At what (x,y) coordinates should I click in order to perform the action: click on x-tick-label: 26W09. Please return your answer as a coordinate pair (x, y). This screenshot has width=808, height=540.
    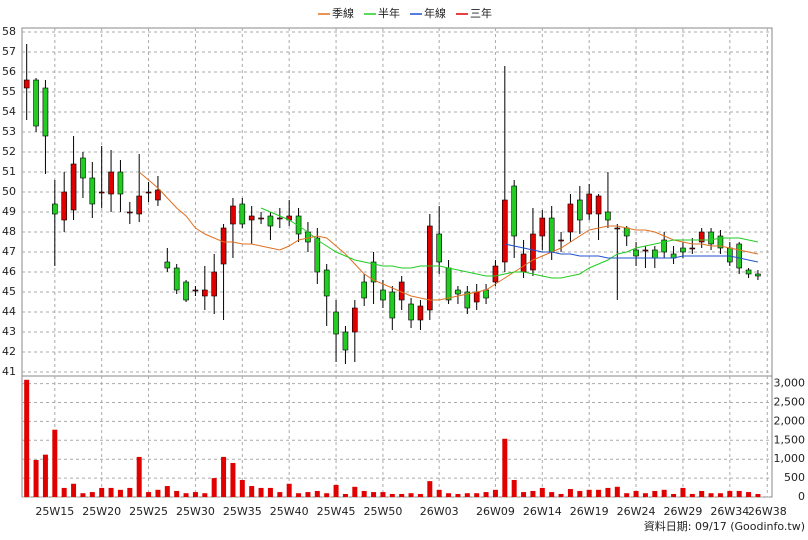
    Looking at the image, I should click on (495, 511).